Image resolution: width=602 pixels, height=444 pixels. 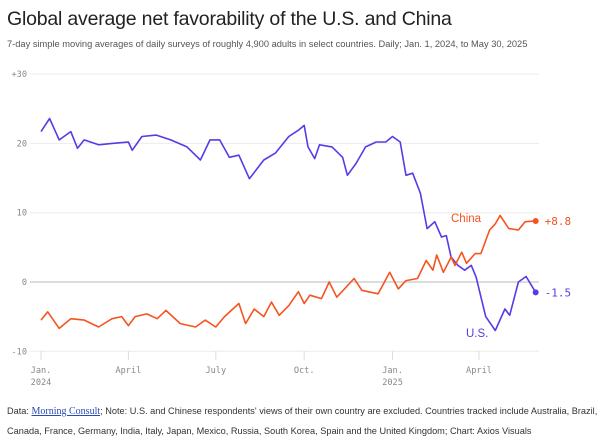 What do you see at coordinates (19, 75) in the screenshot?
I see `y-tick-label: +30` at bounding box center [19, 75].